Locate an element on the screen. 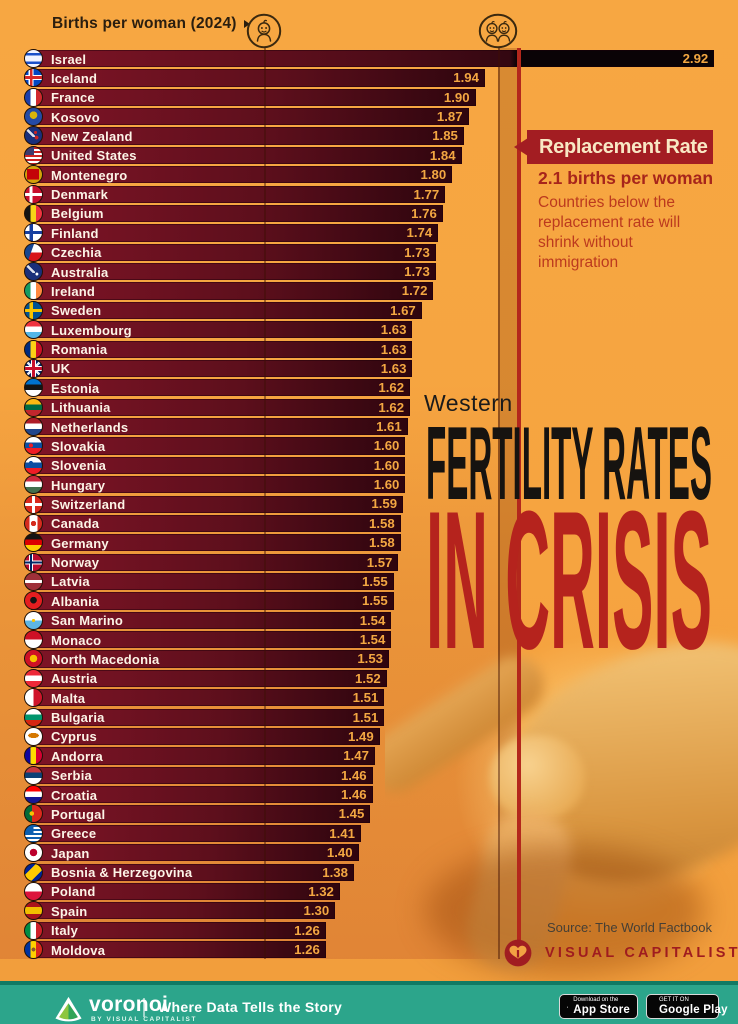 This screenshot has height=1024, width=738. country-label: Lithuania is located at coordinates (81, 408).